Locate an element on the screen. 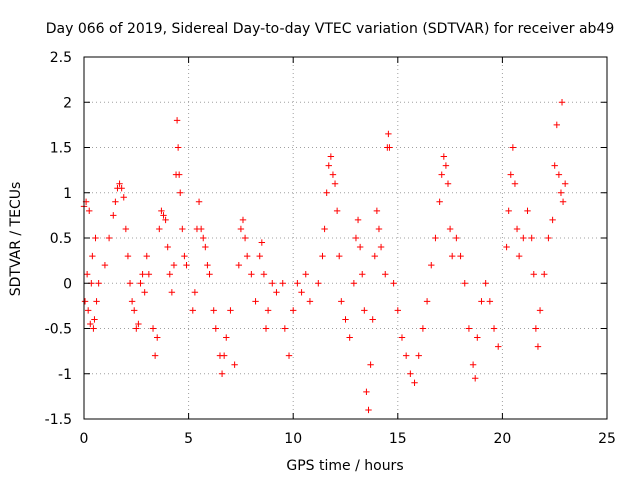  y-tick-label: 2.5 is located at coordinates (61, 58).